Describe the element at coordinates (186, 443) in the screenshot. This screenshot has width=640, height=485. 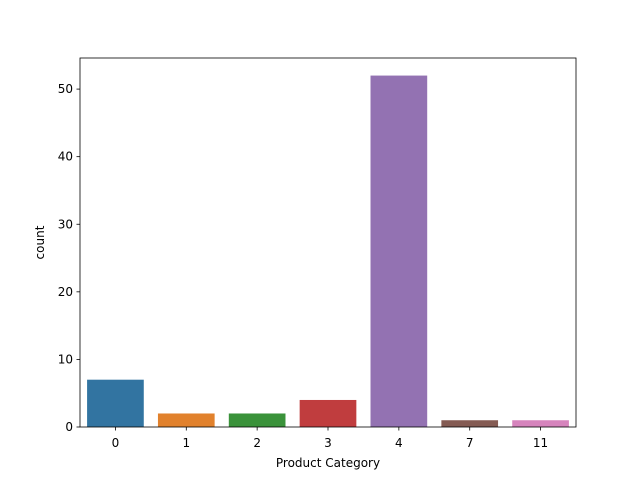
I see `x-tick-label: 1` at that location.